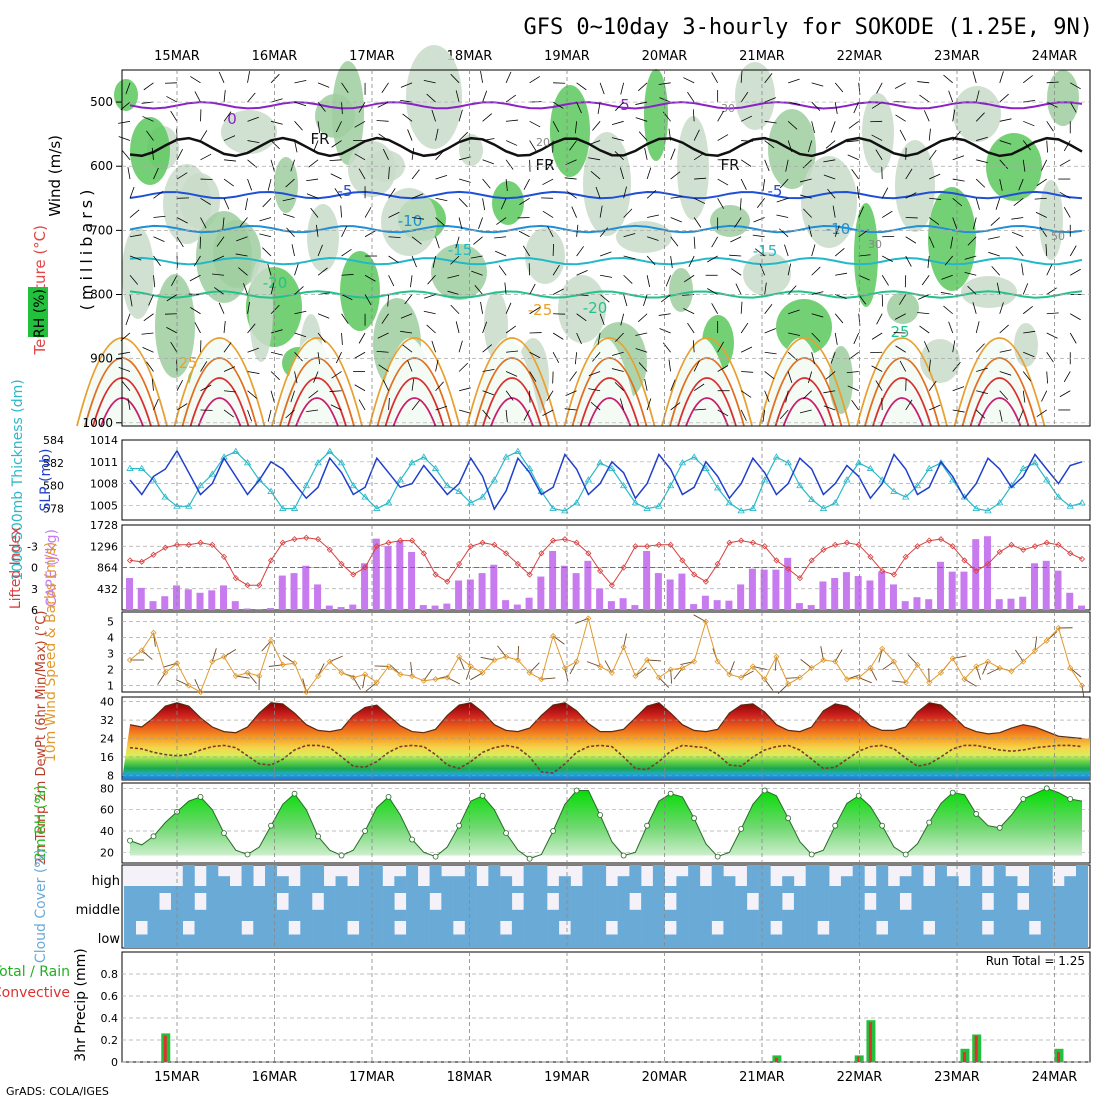 Image resolution: width=1100 pixels, height=1100 pixels. I want to click on rh-legend-label: RH (%), so click(40, 313).